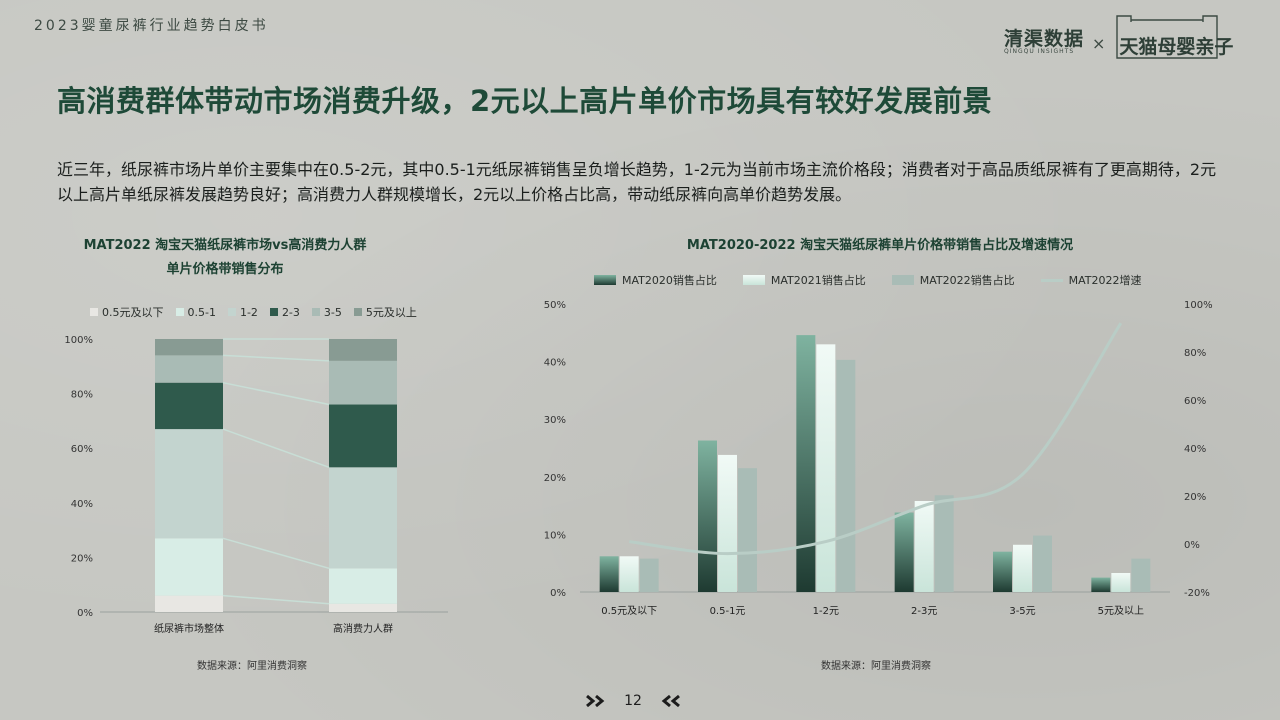 This screenshot has width=1280, height=720. What do you see at coordinates (225, 258) in the screenshot?
I see `left-chart-title: MAT2022 淘宝天猫纸尿裤市场vs高消费力人群 单片价格带销售分布` at bounding box center [225, 258].